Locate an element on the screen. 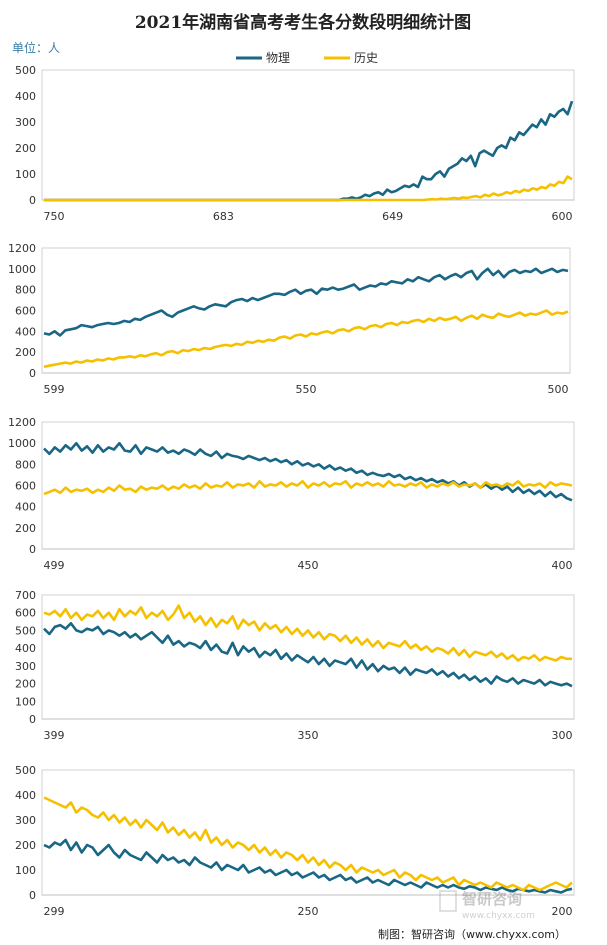 Image resolution: width=607 pixels, height=945 pixels. x-tick-label: 750 is located at coordinates (54, 216).